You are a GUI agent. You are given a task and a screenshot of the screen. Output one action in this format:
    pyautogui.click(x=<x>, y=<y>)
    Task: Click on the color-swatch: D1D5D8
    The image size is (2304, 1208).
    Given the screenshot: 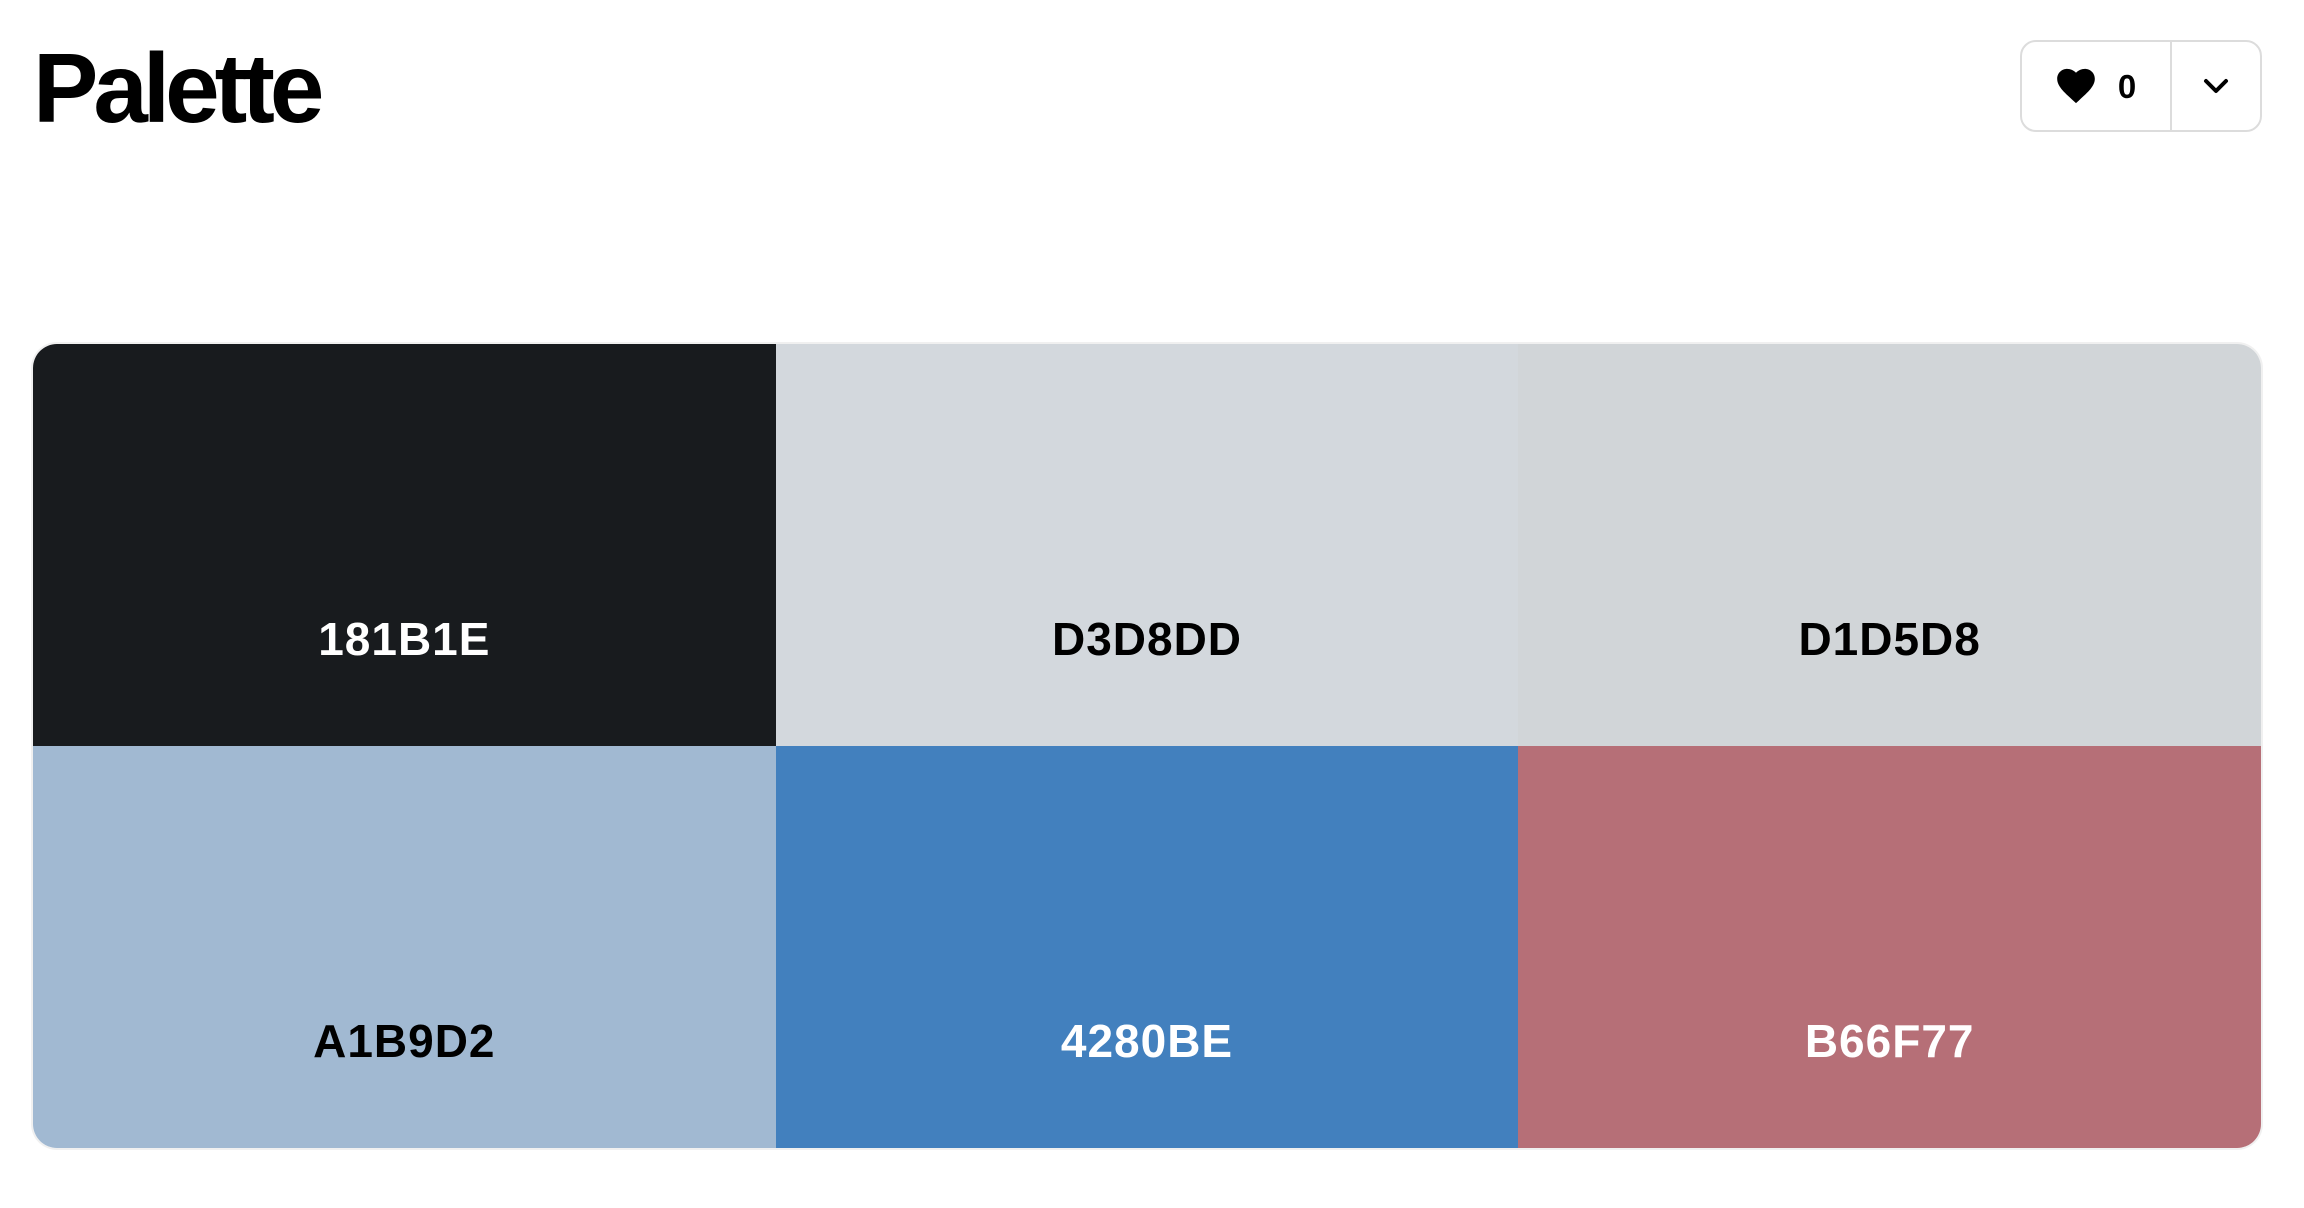 What is the action you would take?
    pyautogui.click(x=1889, y=545)
    